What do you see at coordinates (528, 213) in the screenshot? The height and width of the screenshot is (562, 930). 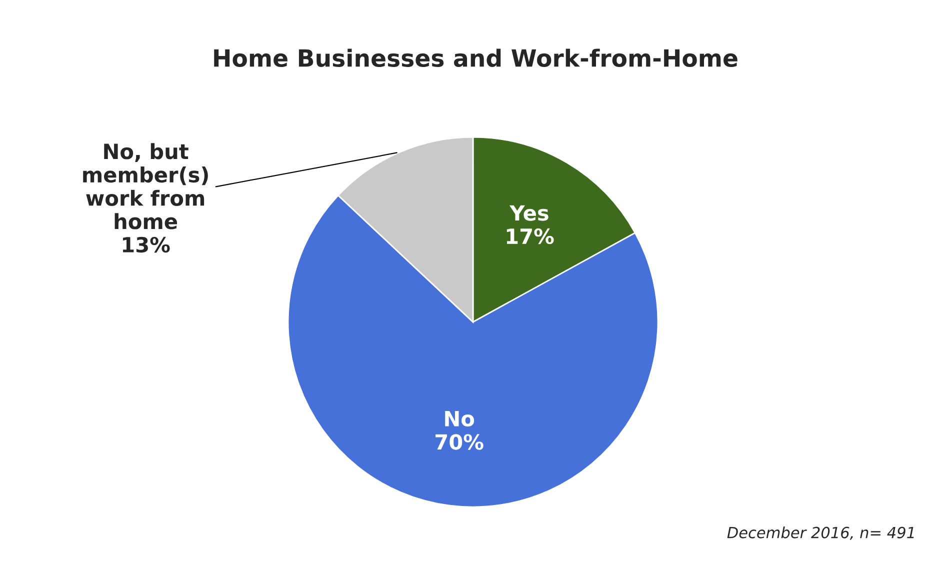 I see `slice-label: Yes` at bounding box center [528, 213].